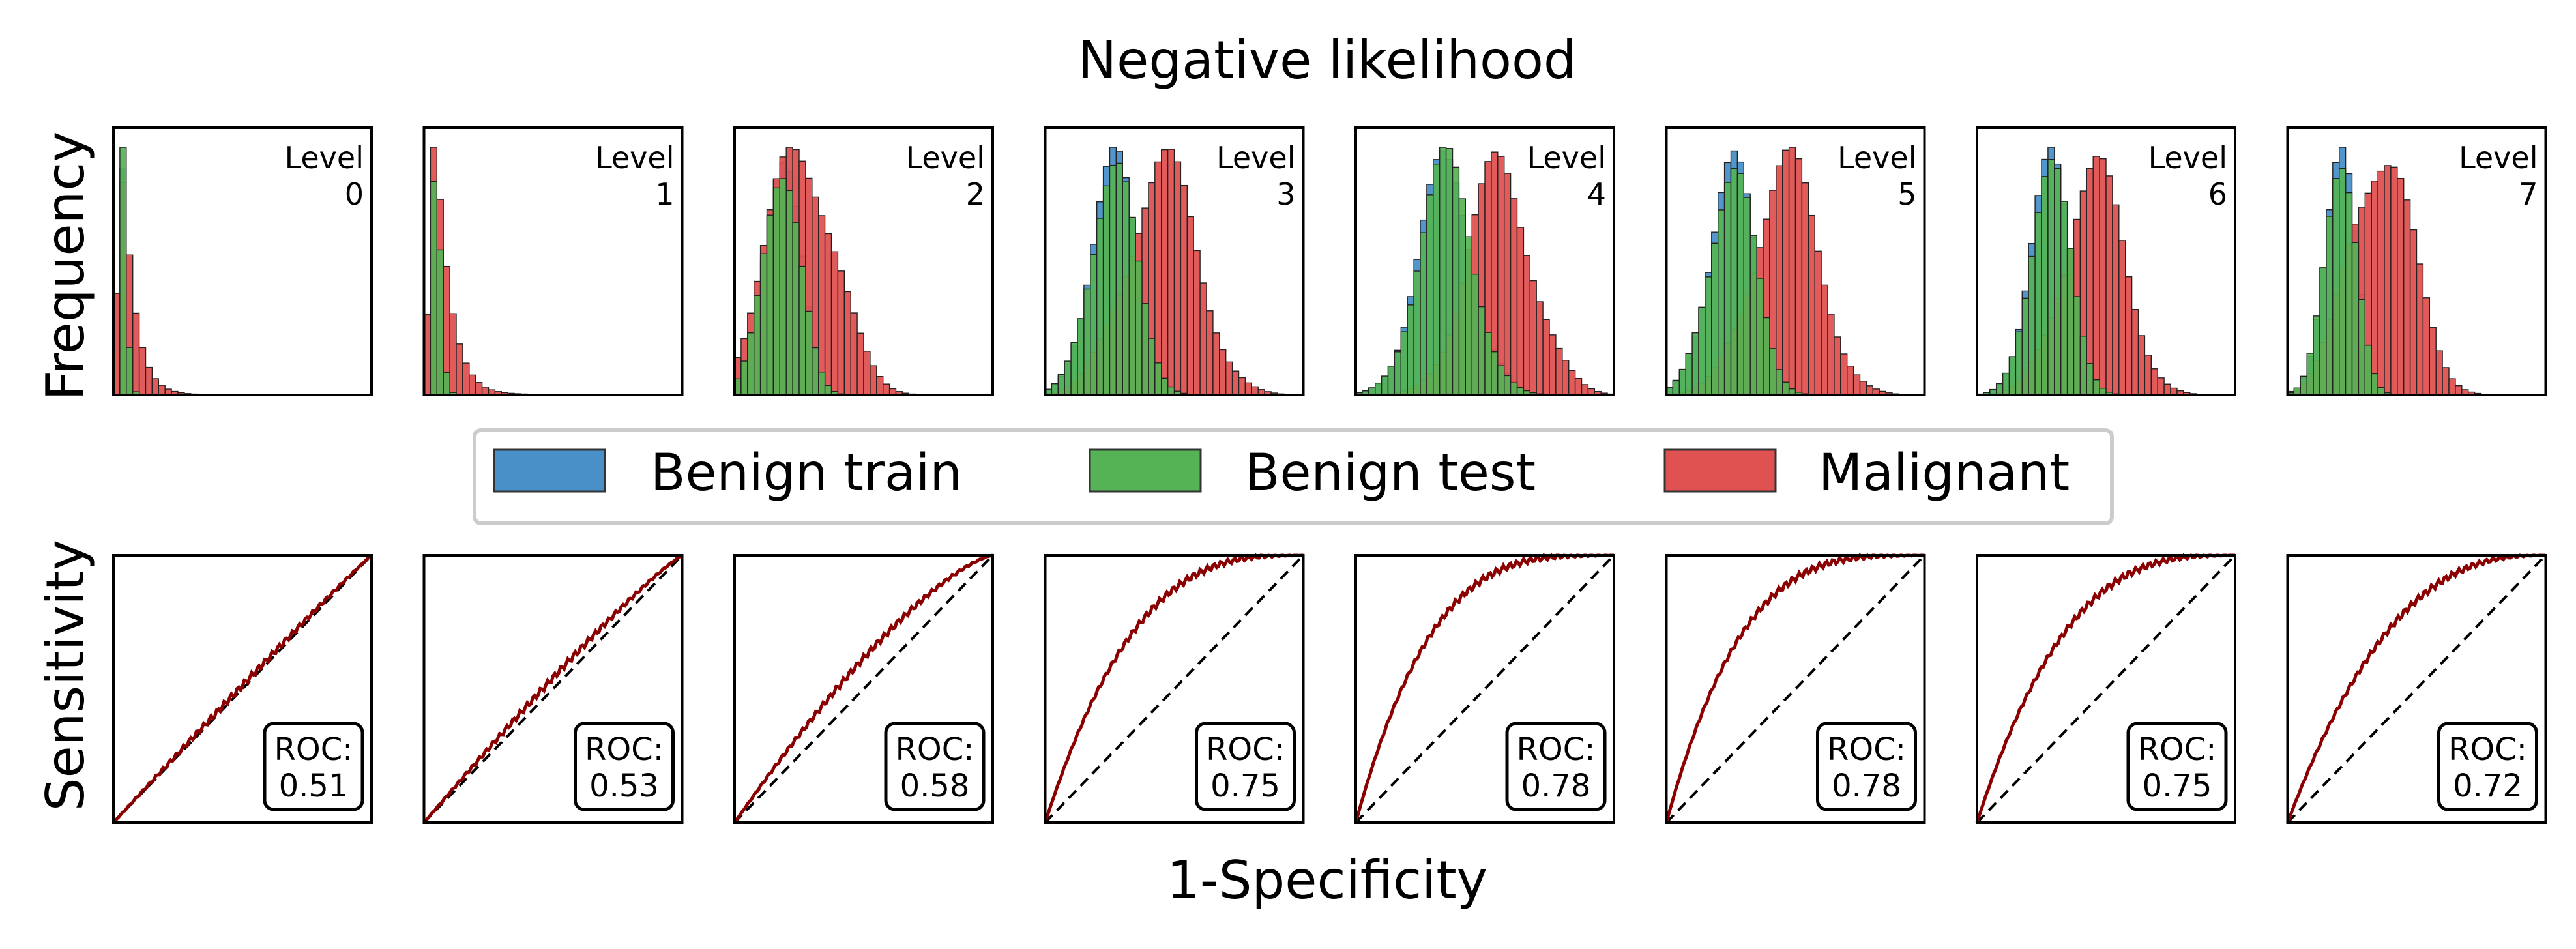 This screenshot has width=2576, height=949. Describe the element at coordinates (1326, 60) in the screenshot. I see `figure-title: Negative likelihood` at that location.